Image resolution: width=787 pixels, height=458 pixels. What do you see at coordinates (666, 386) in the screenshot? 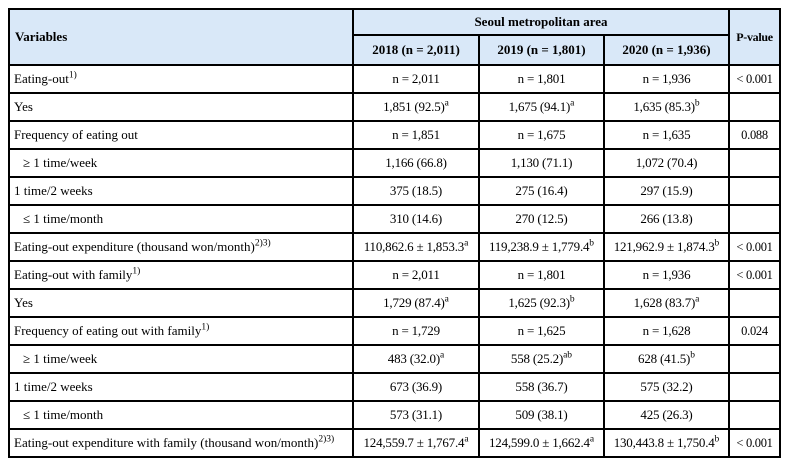
I see `cell-text: 575 (32.2)` at bounding box center [666, 386].